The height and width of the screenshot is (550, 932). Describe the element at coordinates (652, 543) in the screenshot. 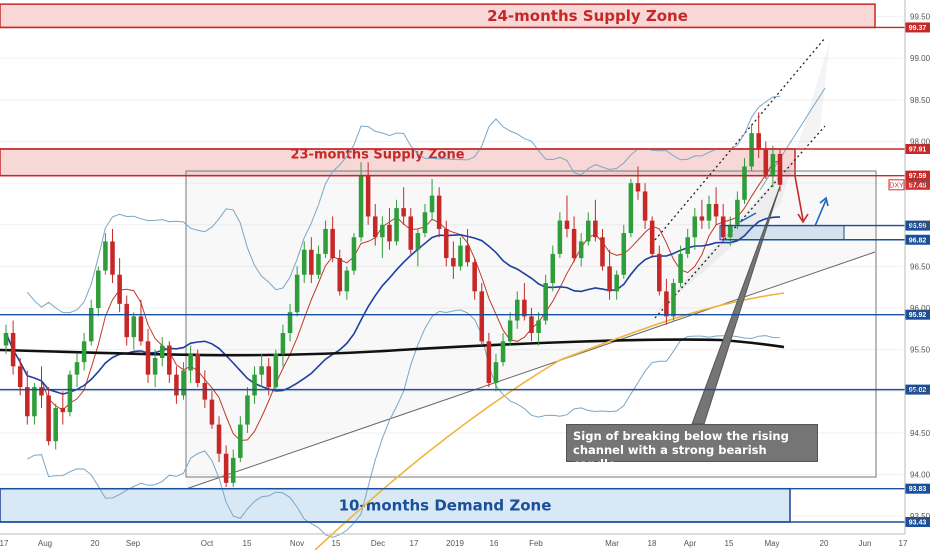

I see `x-tick-label: 18` at that location.